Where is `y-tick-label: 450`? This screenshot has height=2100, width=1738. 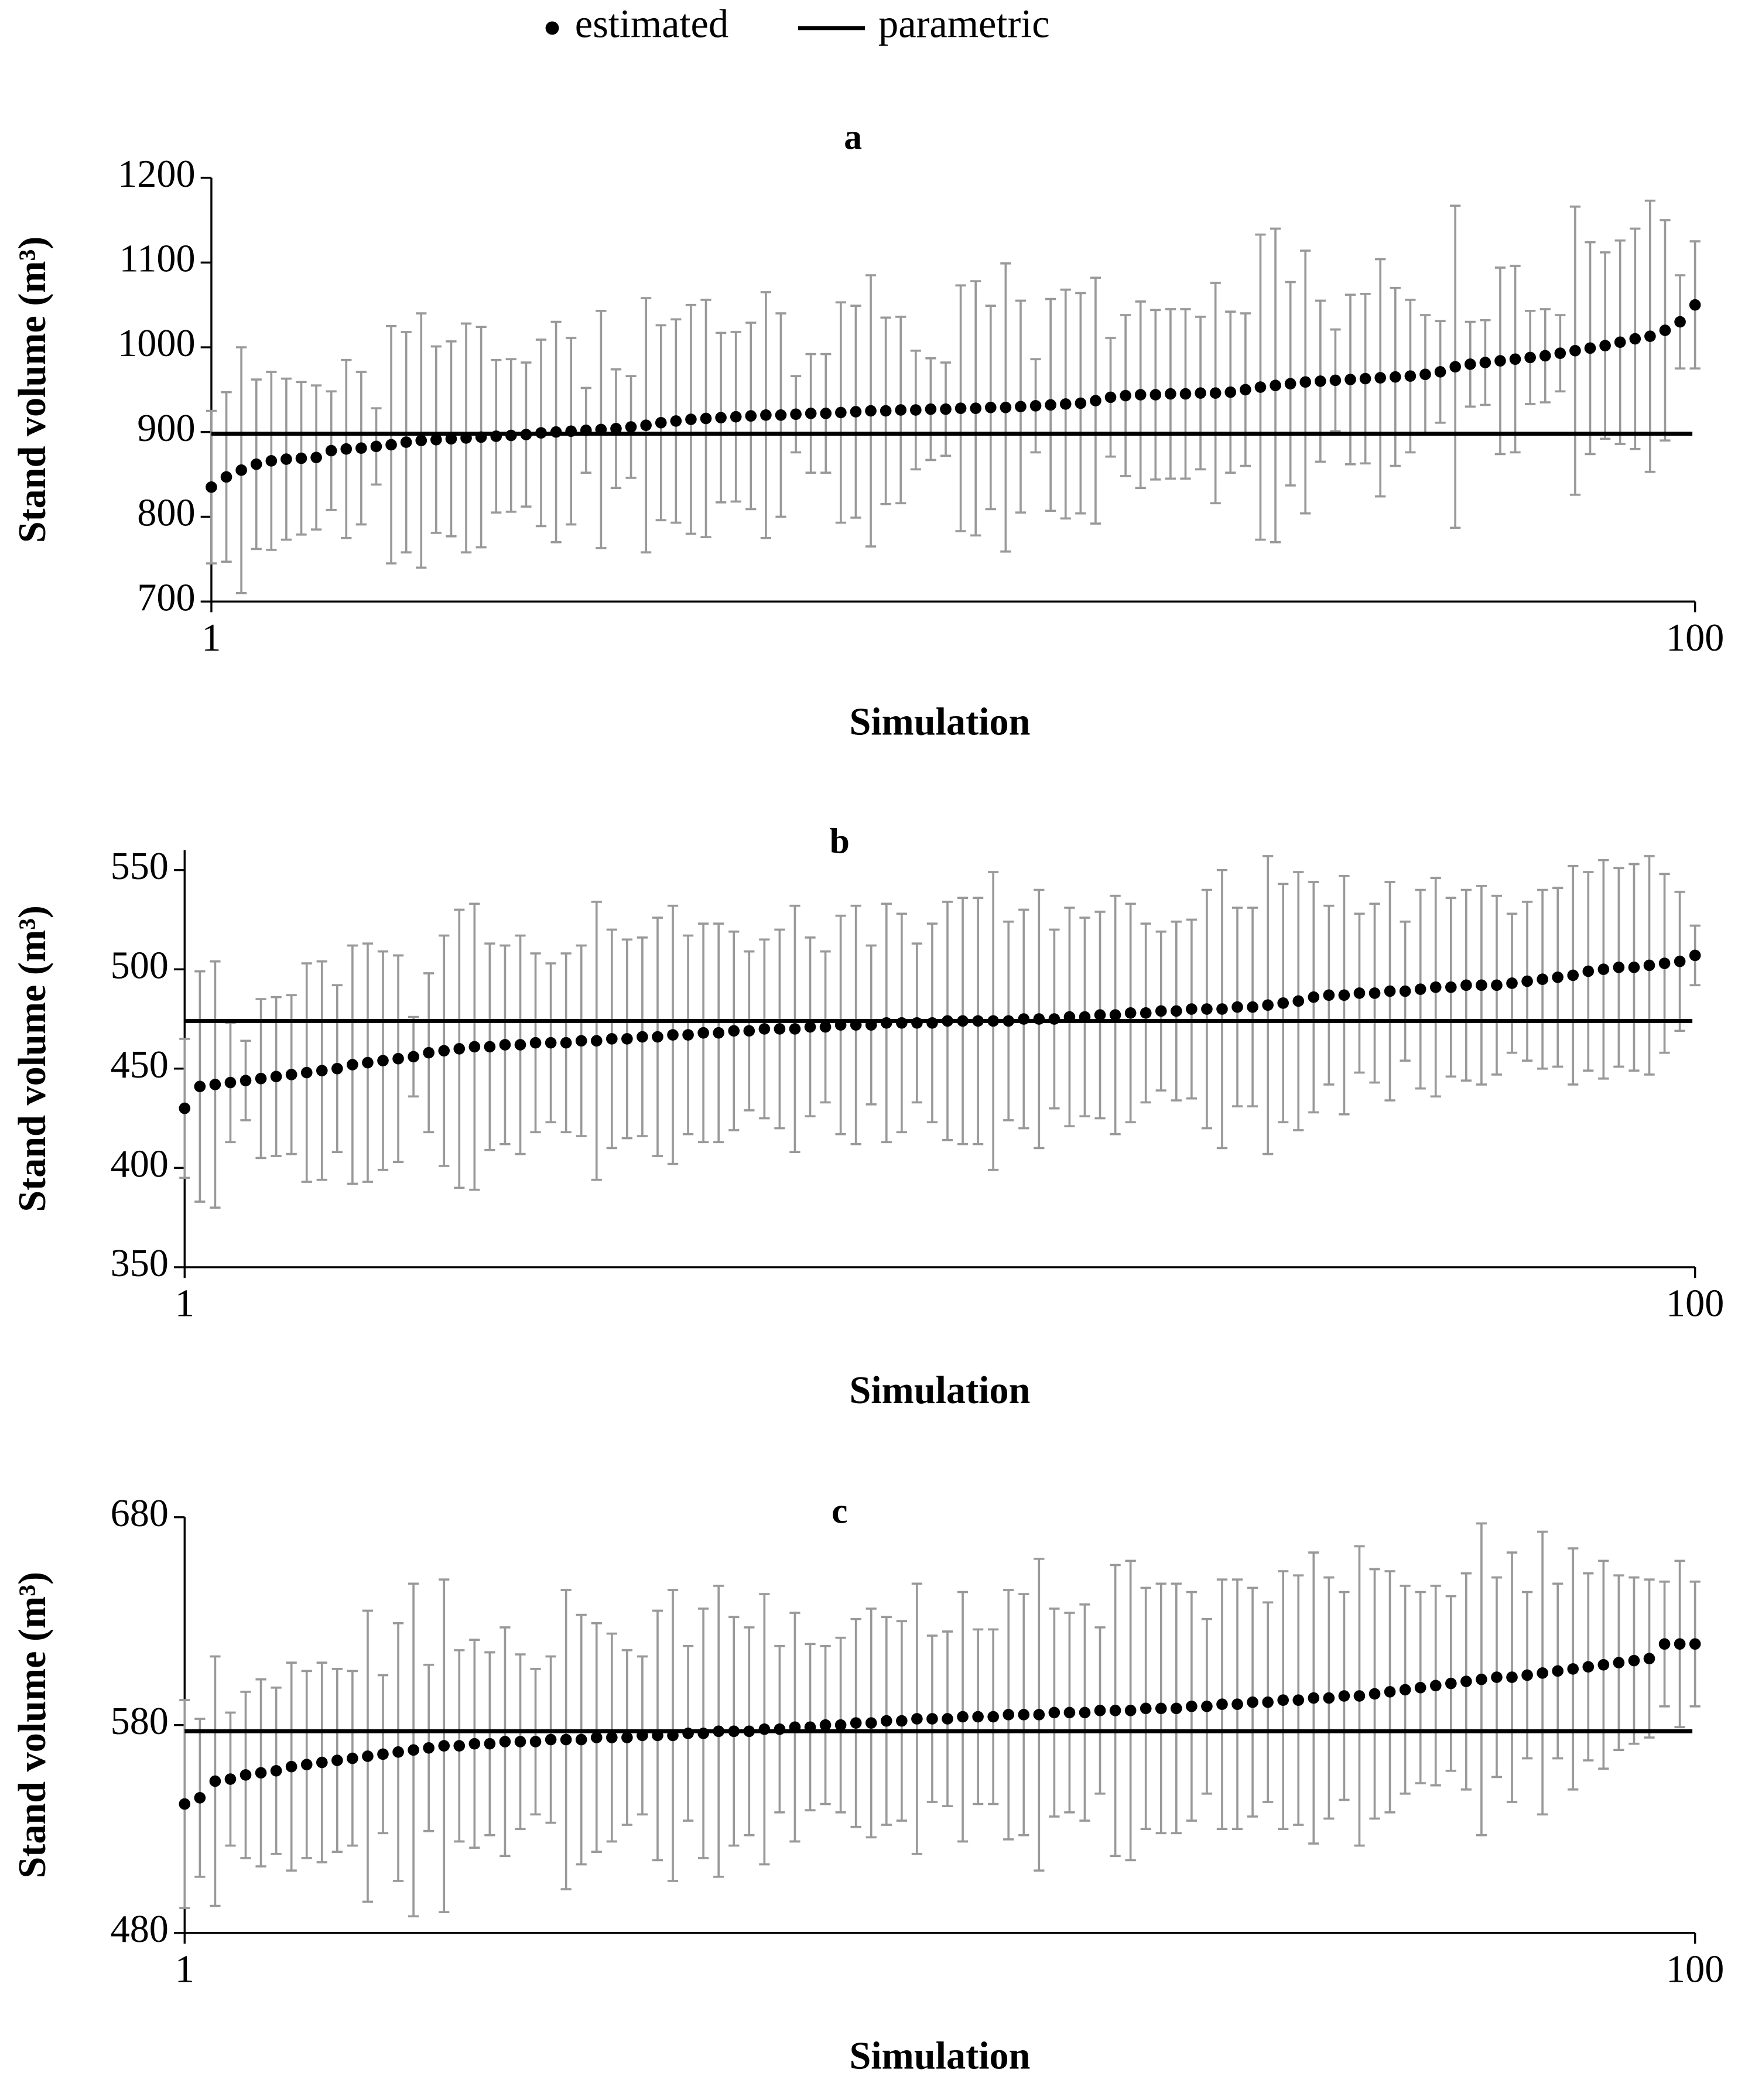
y-tick-label: 450 is located at coordinates (140, 1065).